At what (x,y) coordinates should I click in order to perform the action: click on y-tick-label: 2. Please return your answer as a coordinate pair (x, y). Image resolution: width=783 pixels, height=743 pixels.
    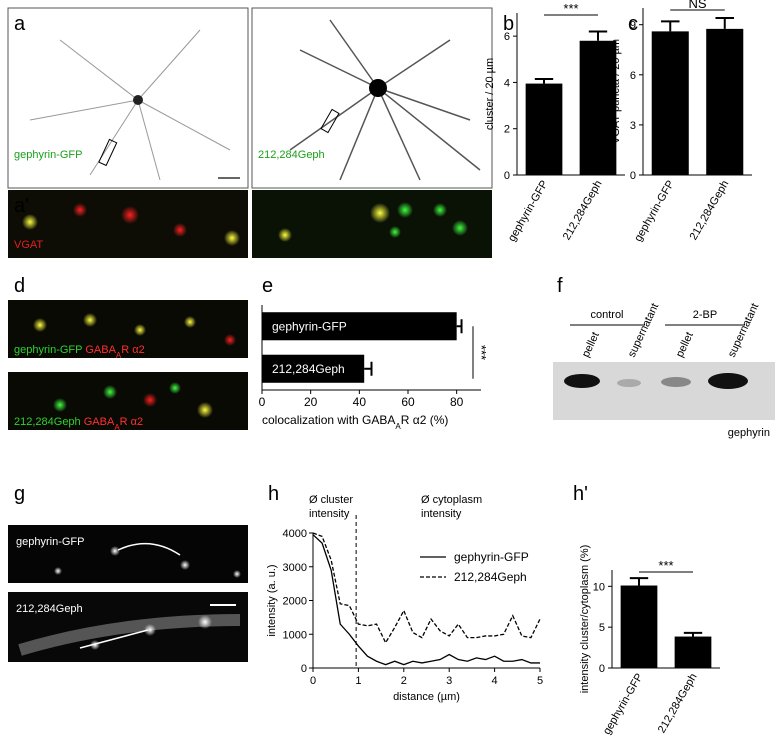
    Looking at the image, I should click on (507, 130).